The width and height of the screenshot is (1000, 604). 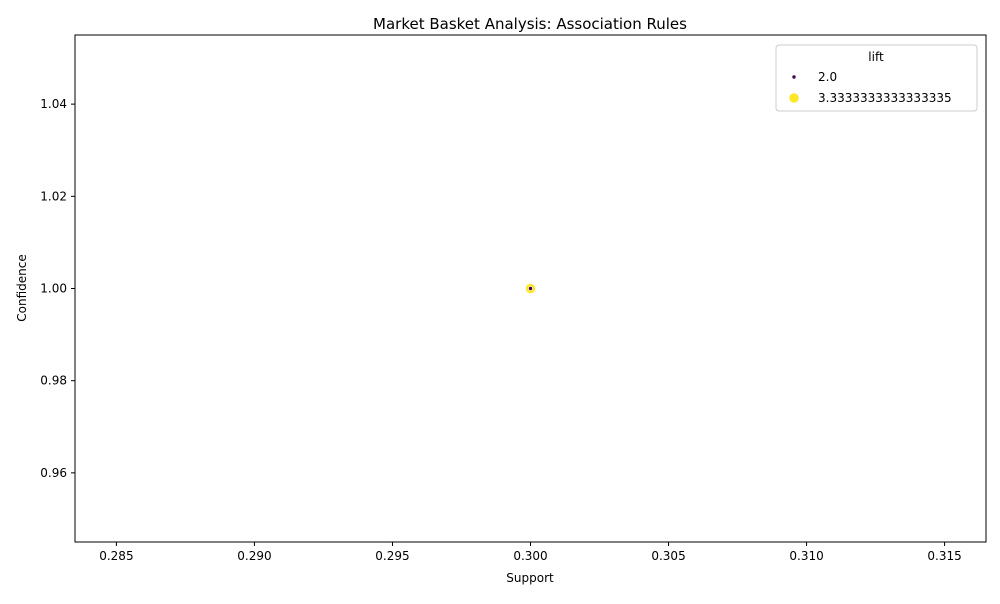 I want to click on y-tick-label: 1.04, so click(x=53, y=104).